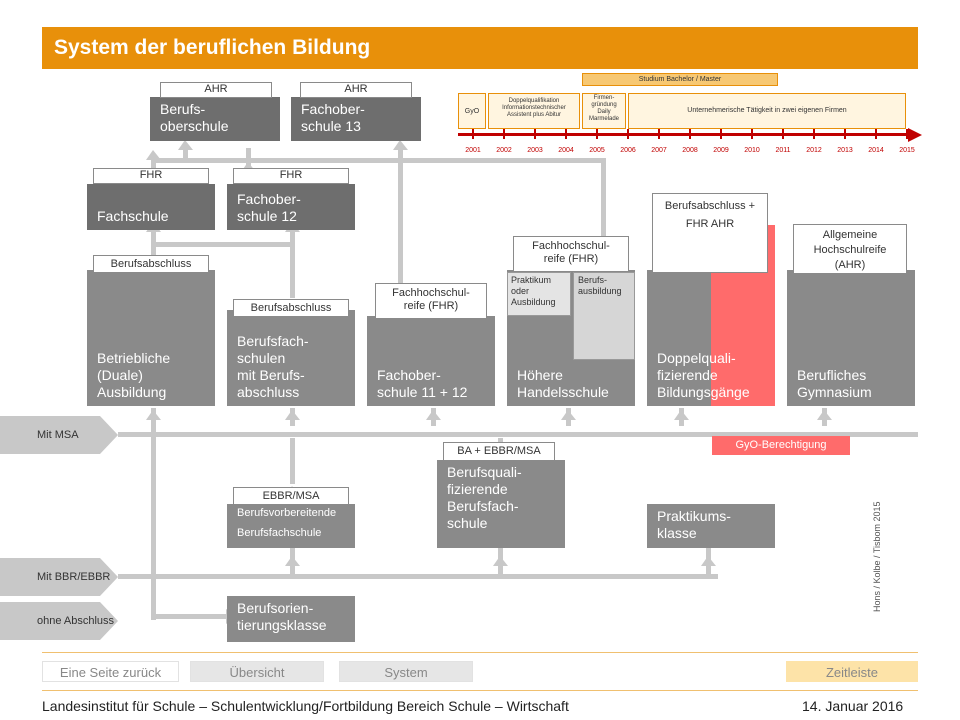 This screenshot has height=720, width=960. I want to click on doppelqualifizierende-label: Berufsabschluss + FHR AHR, so click(710, 233).